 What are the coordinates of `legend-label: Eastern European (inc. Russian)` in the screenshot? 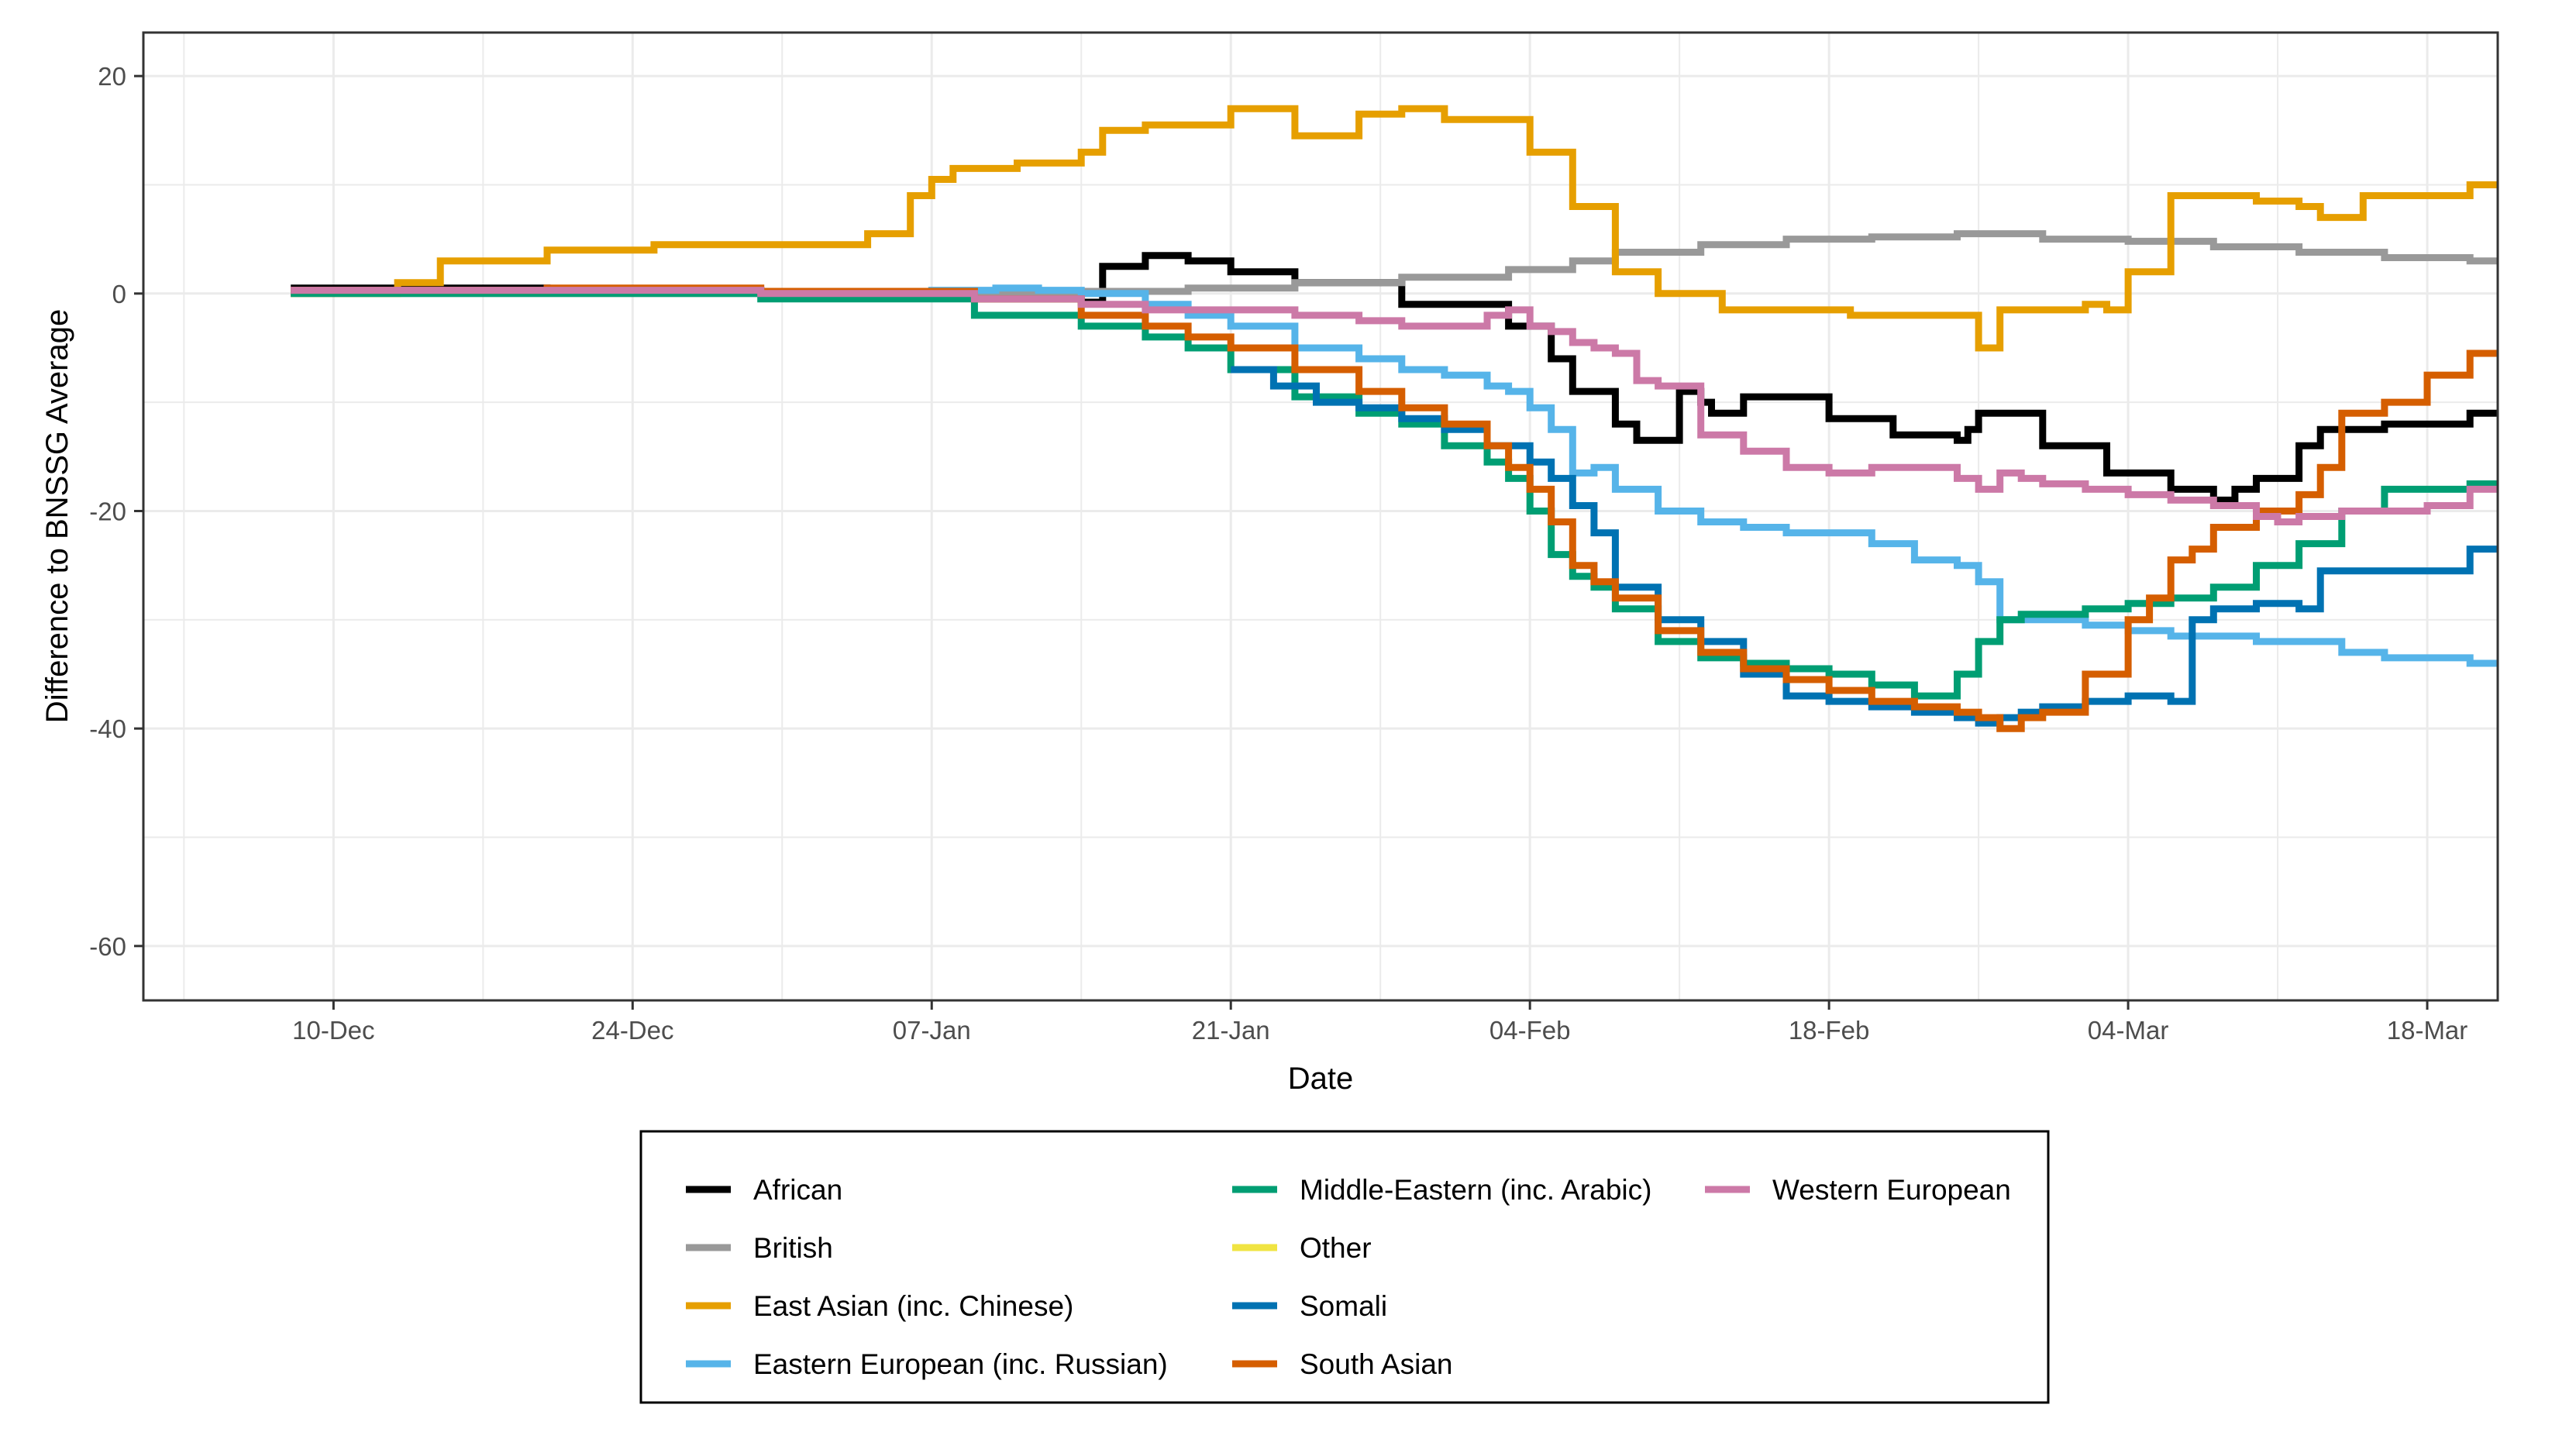 It's located at (960, 1364).